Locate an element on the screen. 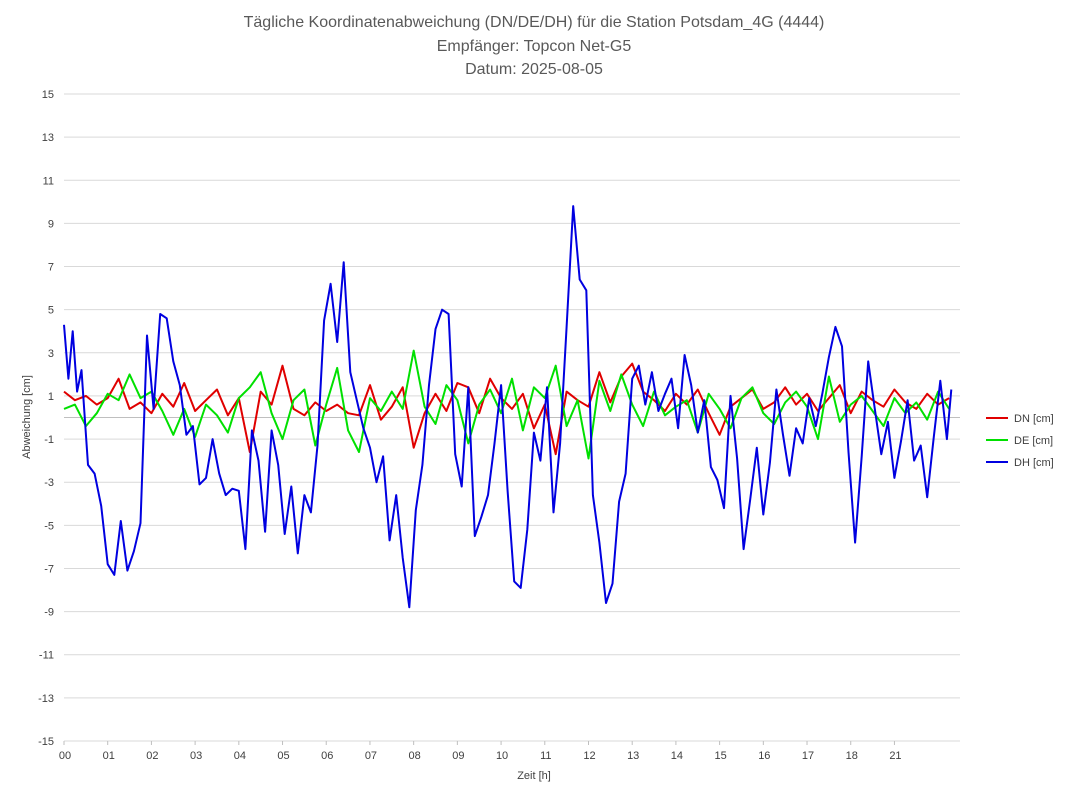  x-tick-label: 09 is located at coordinates (458, 756).